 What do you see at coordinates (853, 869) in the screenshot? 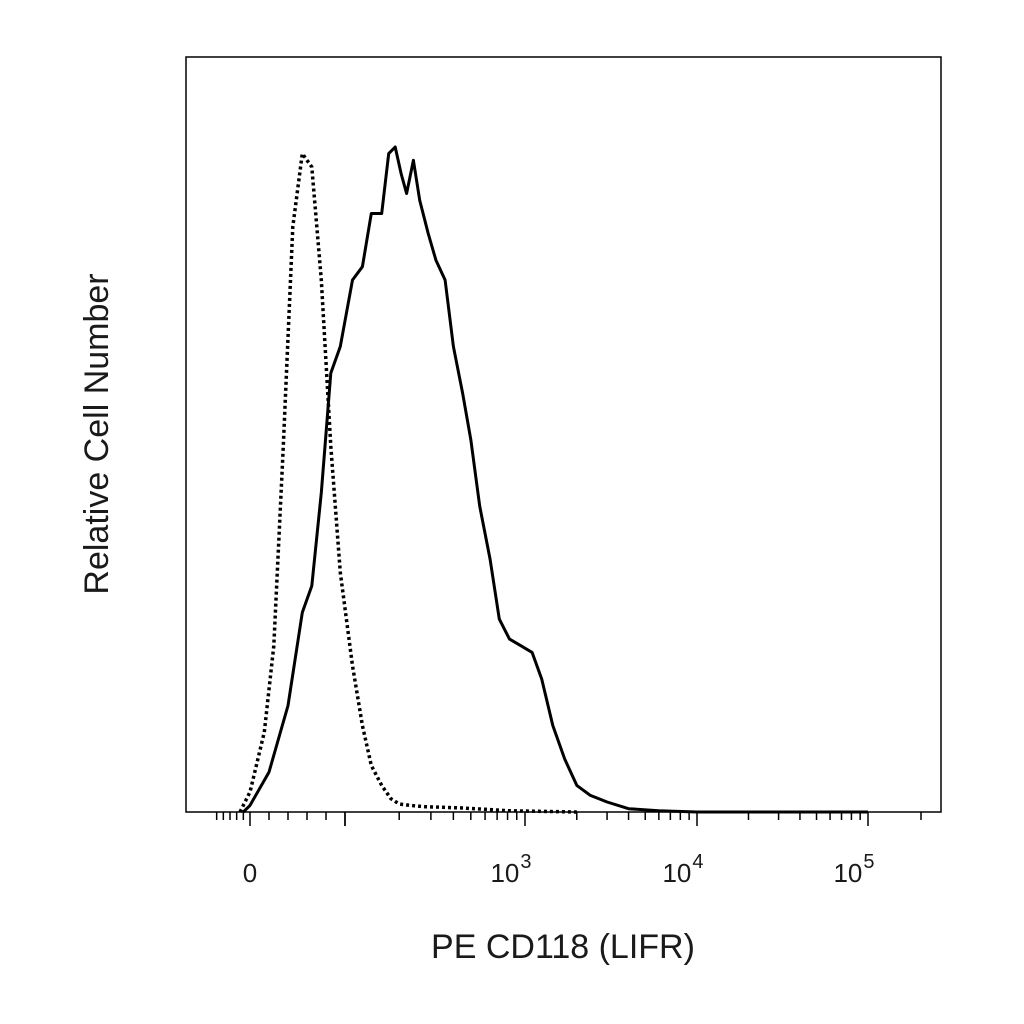
I see `x-tick-label: 10⁵` at bounding box center [853, 869].